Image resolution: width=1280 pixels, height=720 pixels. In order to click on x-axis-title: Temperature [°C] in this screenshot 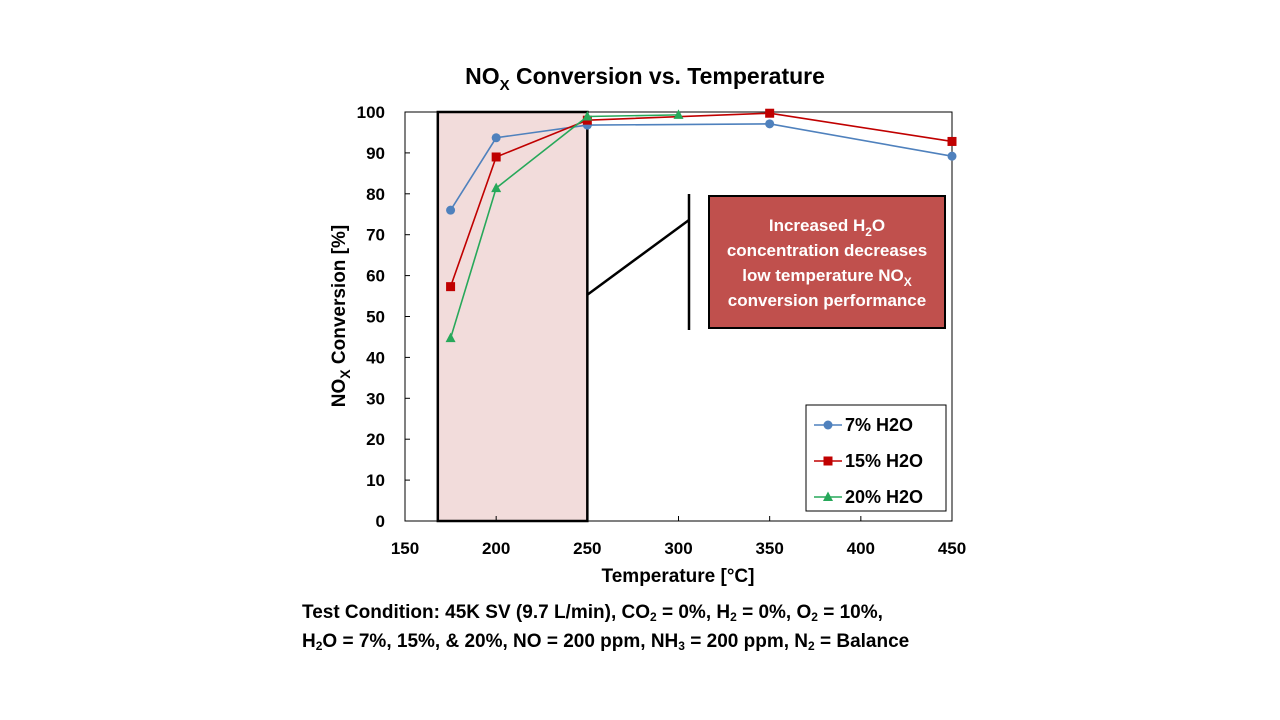, I will do `click(678, 576)`.